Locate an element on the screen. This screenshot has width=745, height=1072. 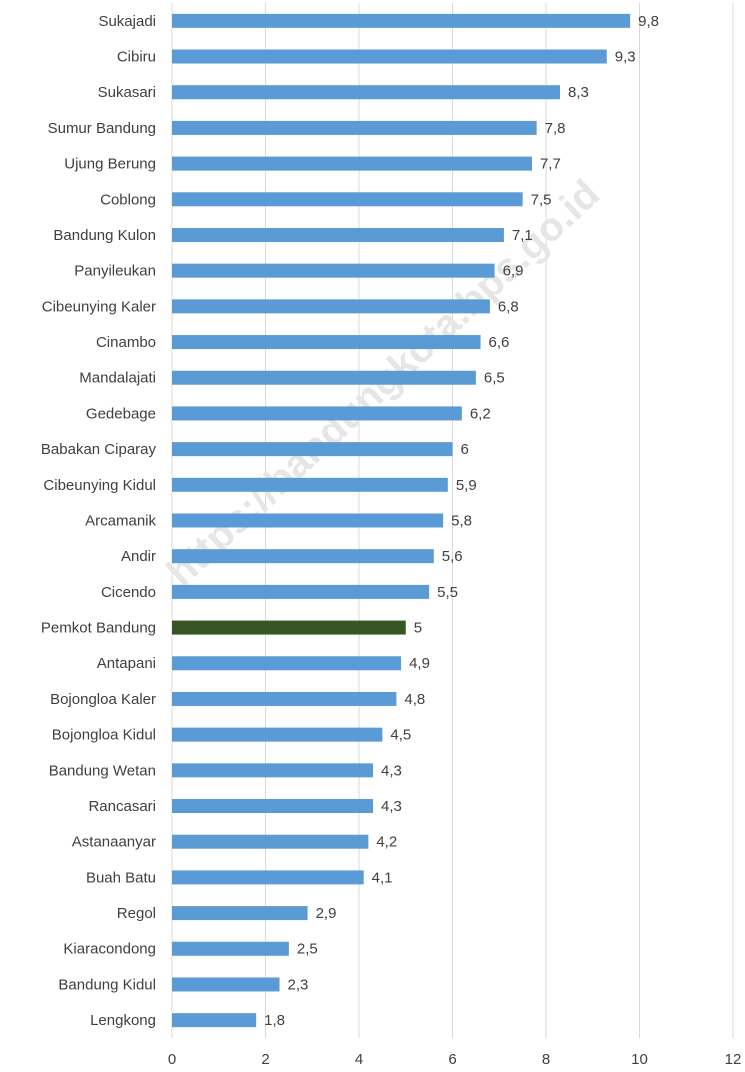
value-label: 7,8 is located at coordinates (555, 128).